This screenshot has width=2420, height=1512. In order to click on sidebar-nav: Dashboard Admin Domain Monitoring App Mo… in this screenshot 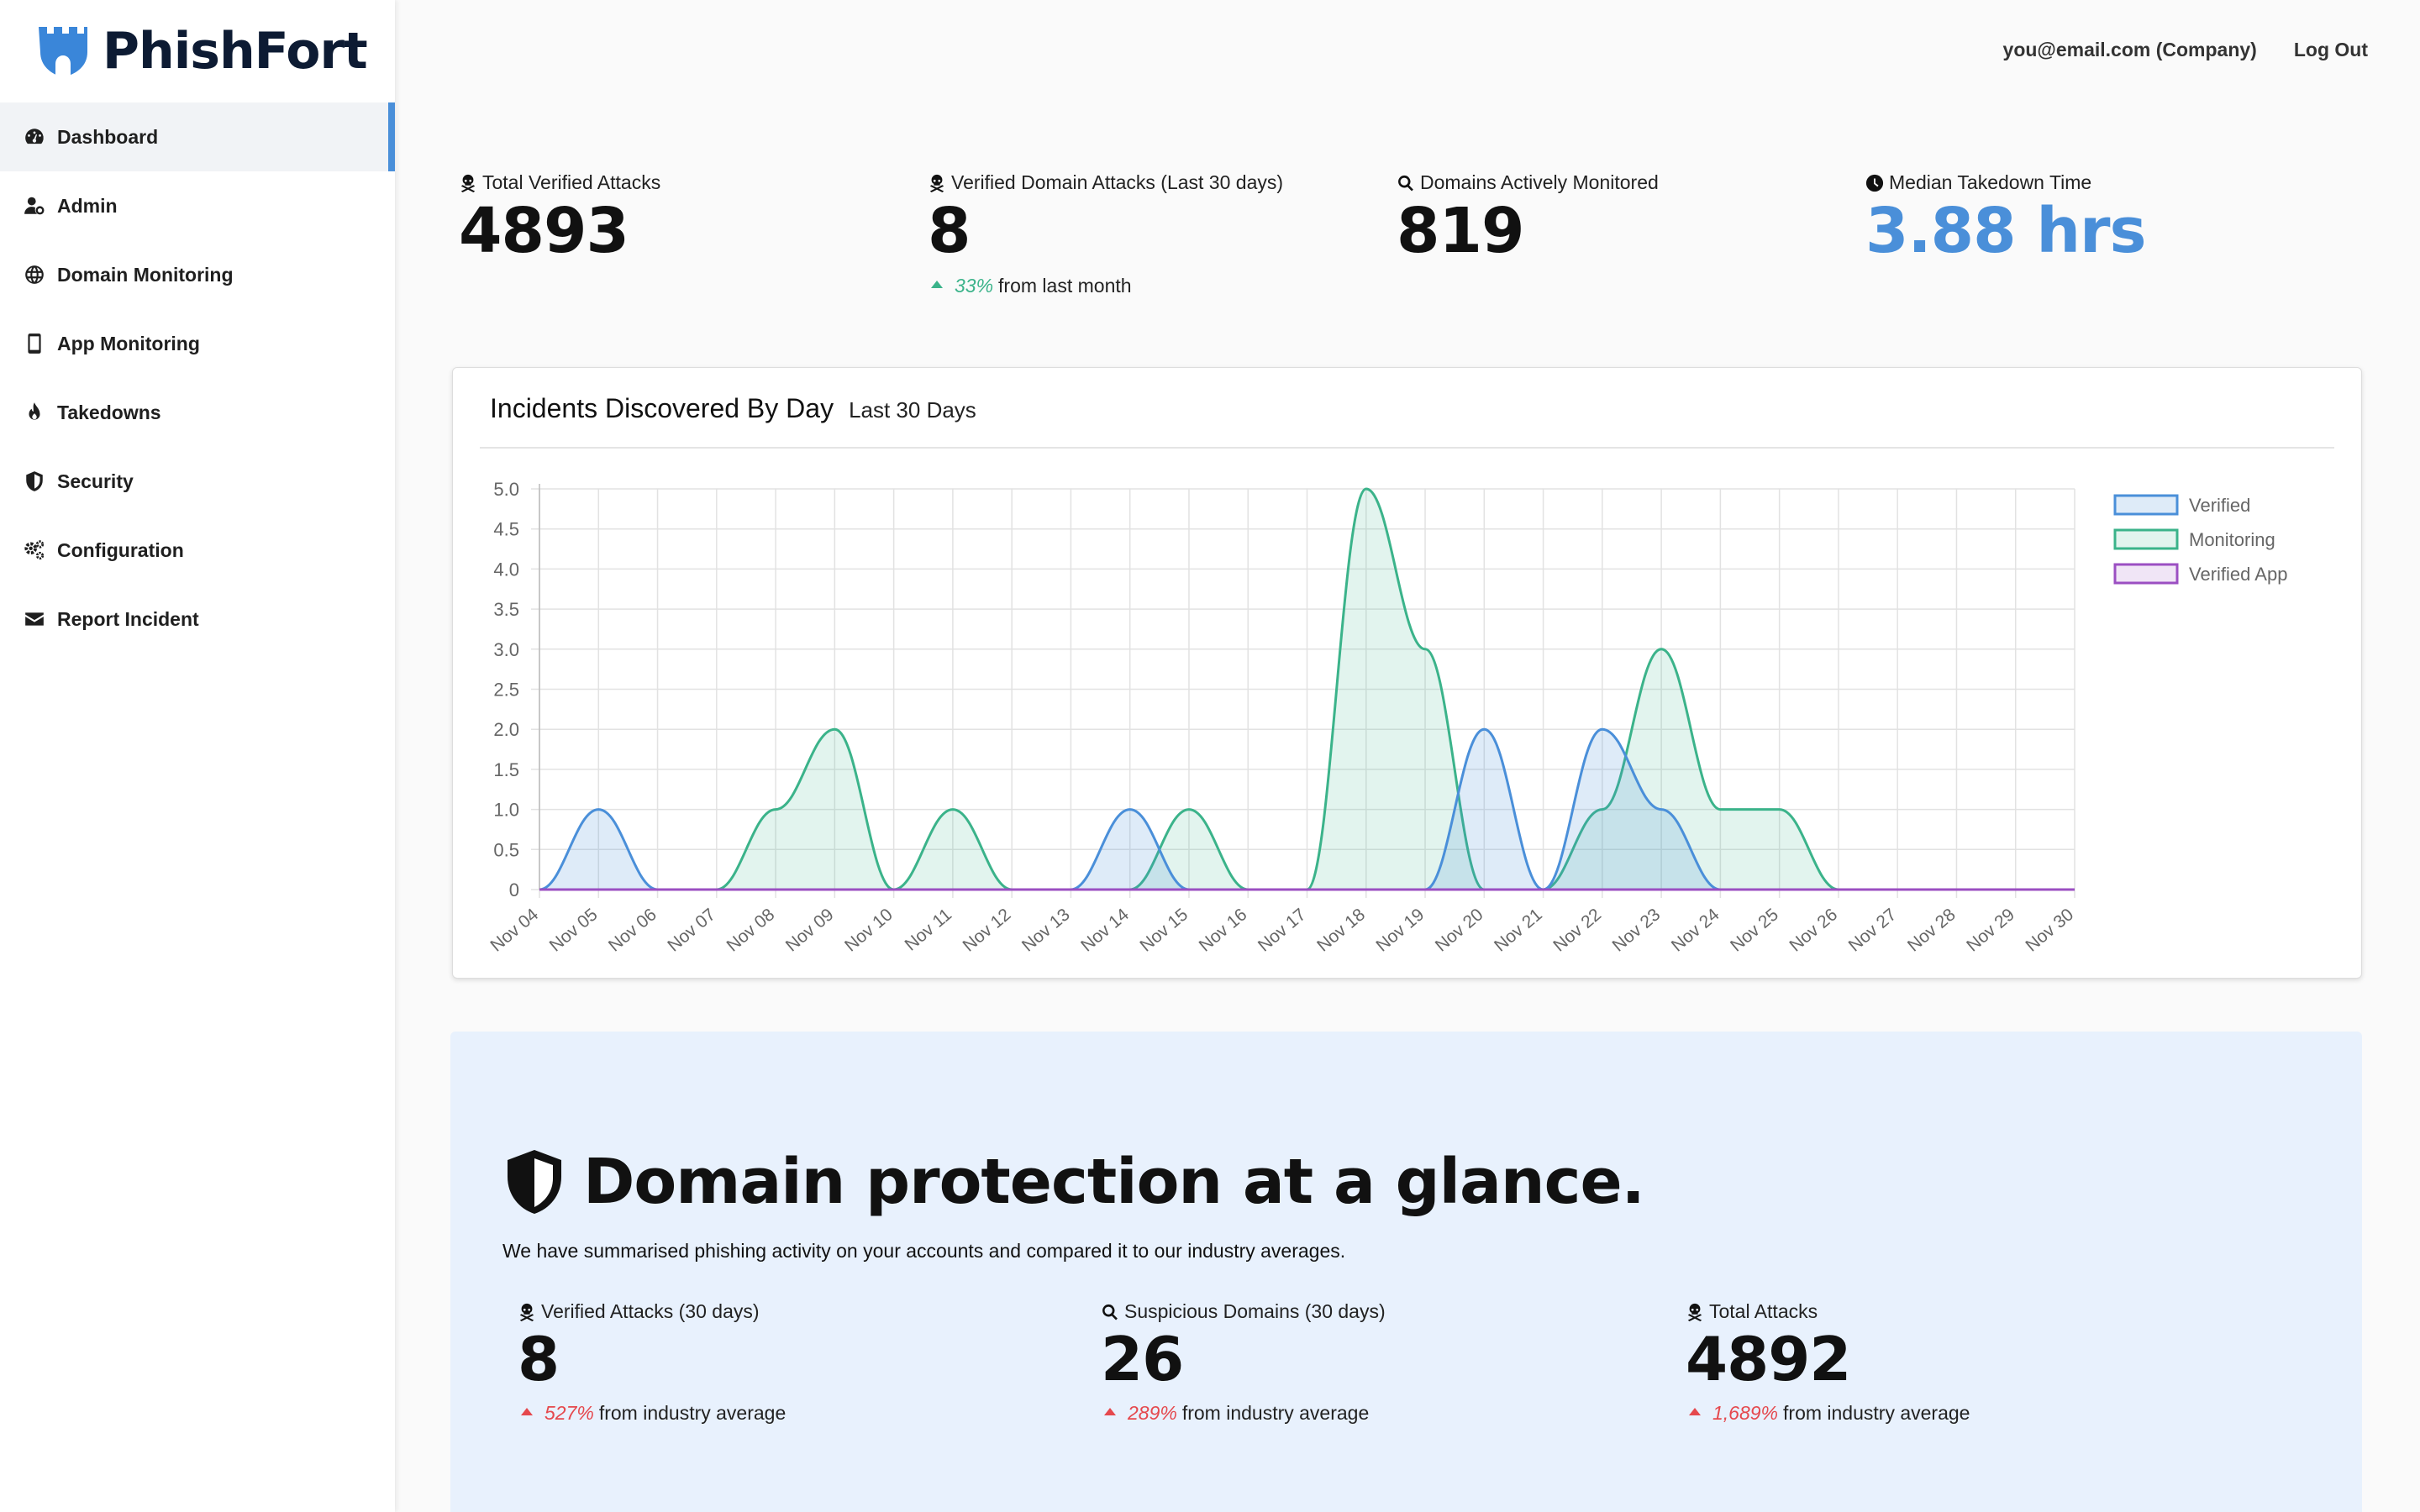, I will do `click(197, 378)`.